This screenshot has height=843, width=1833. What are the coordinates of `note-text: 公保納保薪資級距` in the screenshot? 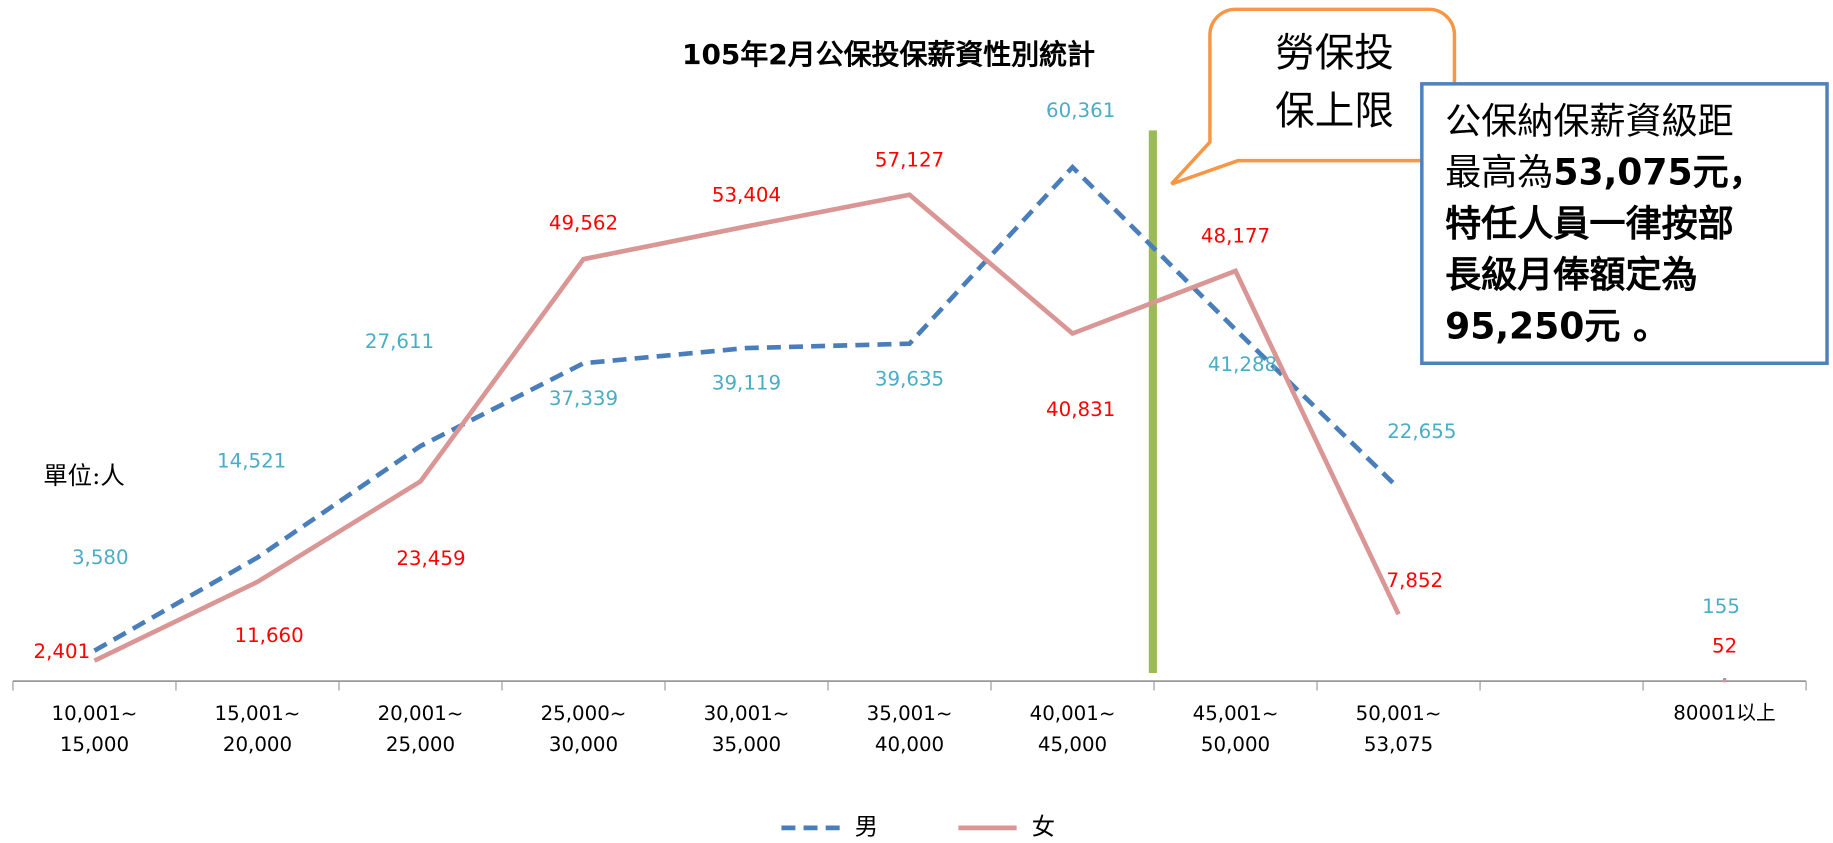 It's located at (1589, 121).